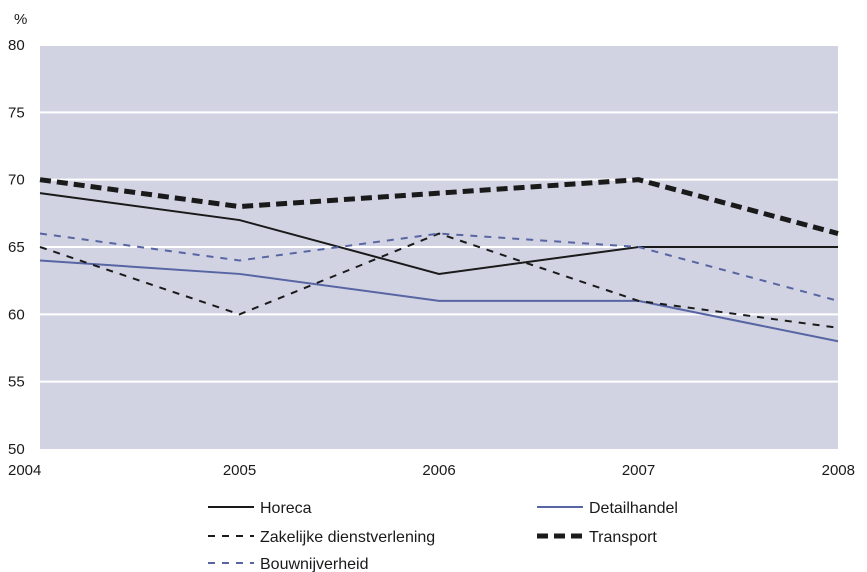 Image resolution: width=867 pixels, height=572 pixels. I want to click on y-axis-ticks: 50 55 60 65 70 75 80, so click(16, 247).